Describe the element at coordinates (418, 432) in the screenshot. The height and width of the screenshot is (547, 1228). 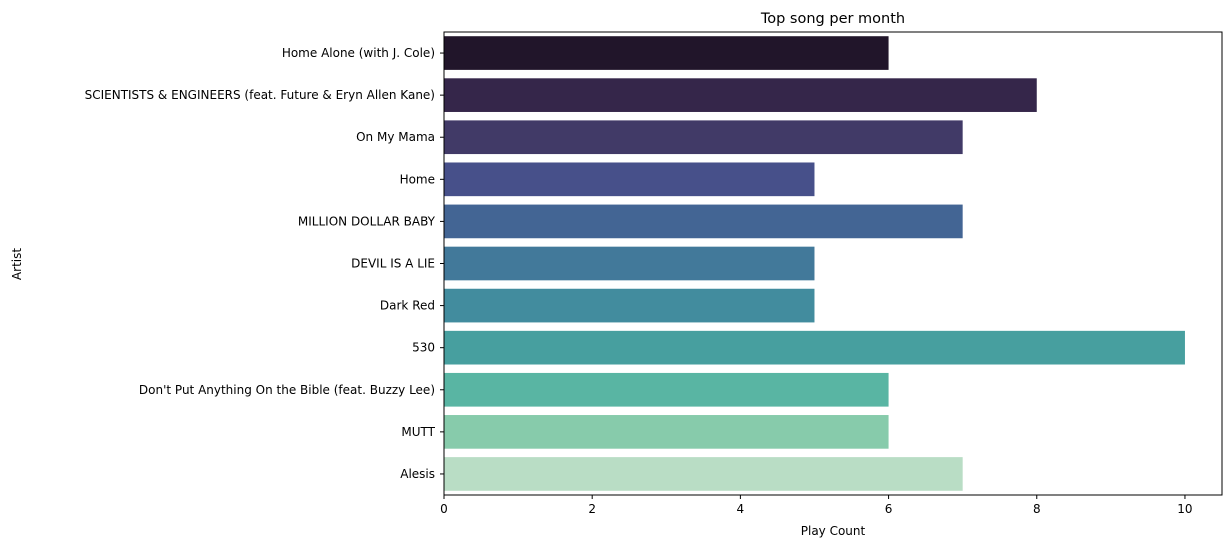
I see `y-tick-label: MUTT` at that location.